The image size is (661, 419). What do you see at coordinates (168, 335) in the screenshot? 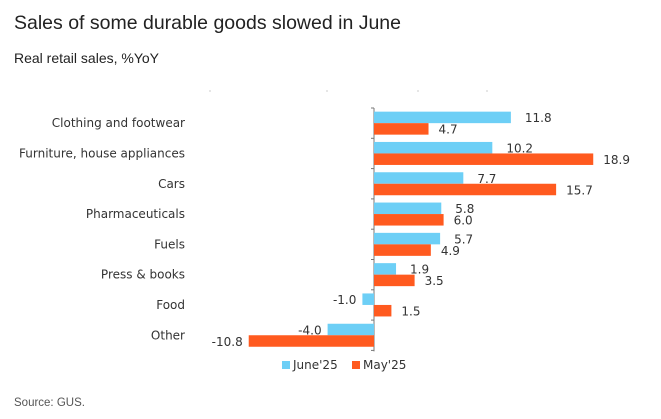
I see `category-label: Other` at bounding box center [168, 335].